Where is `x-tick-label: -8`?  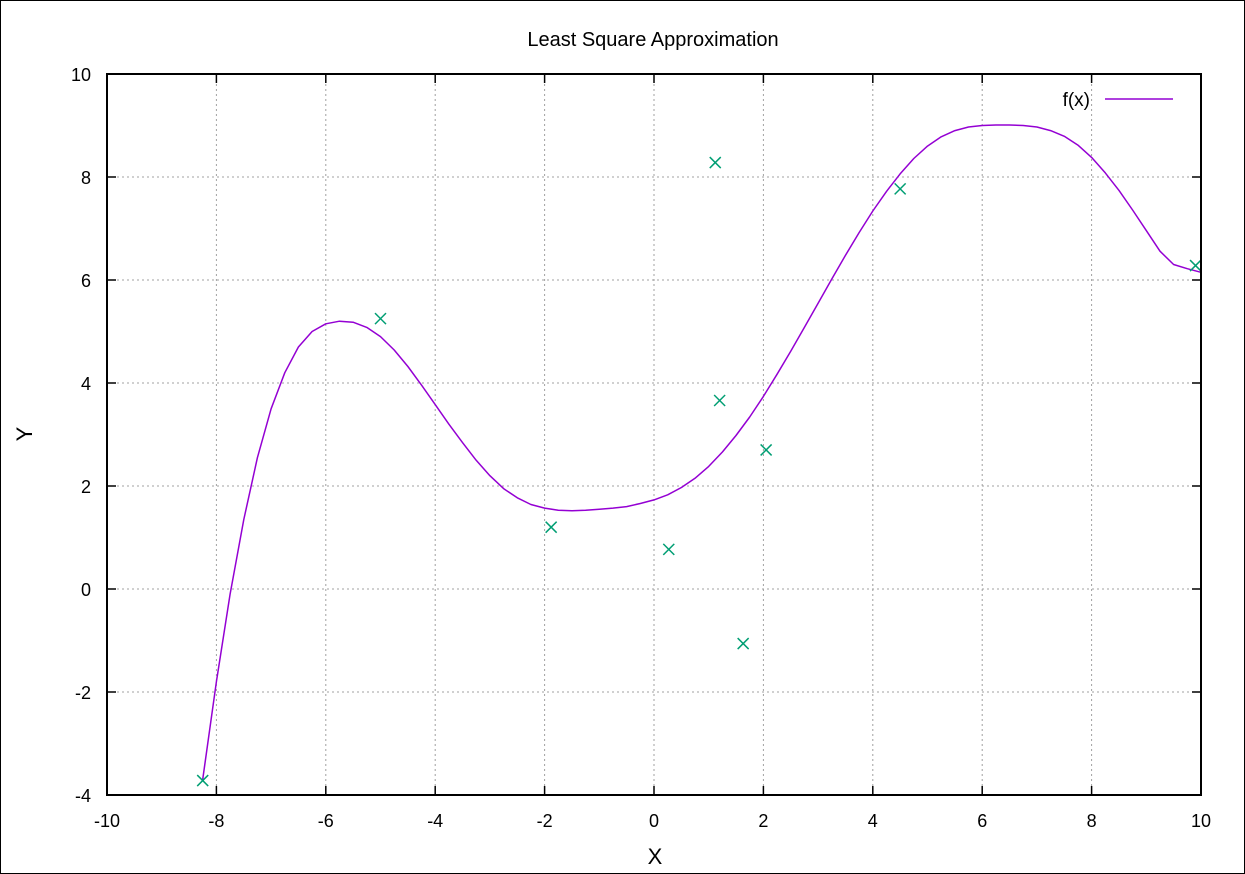 x-tick-label: -8 is located at coordinates (216, 821).